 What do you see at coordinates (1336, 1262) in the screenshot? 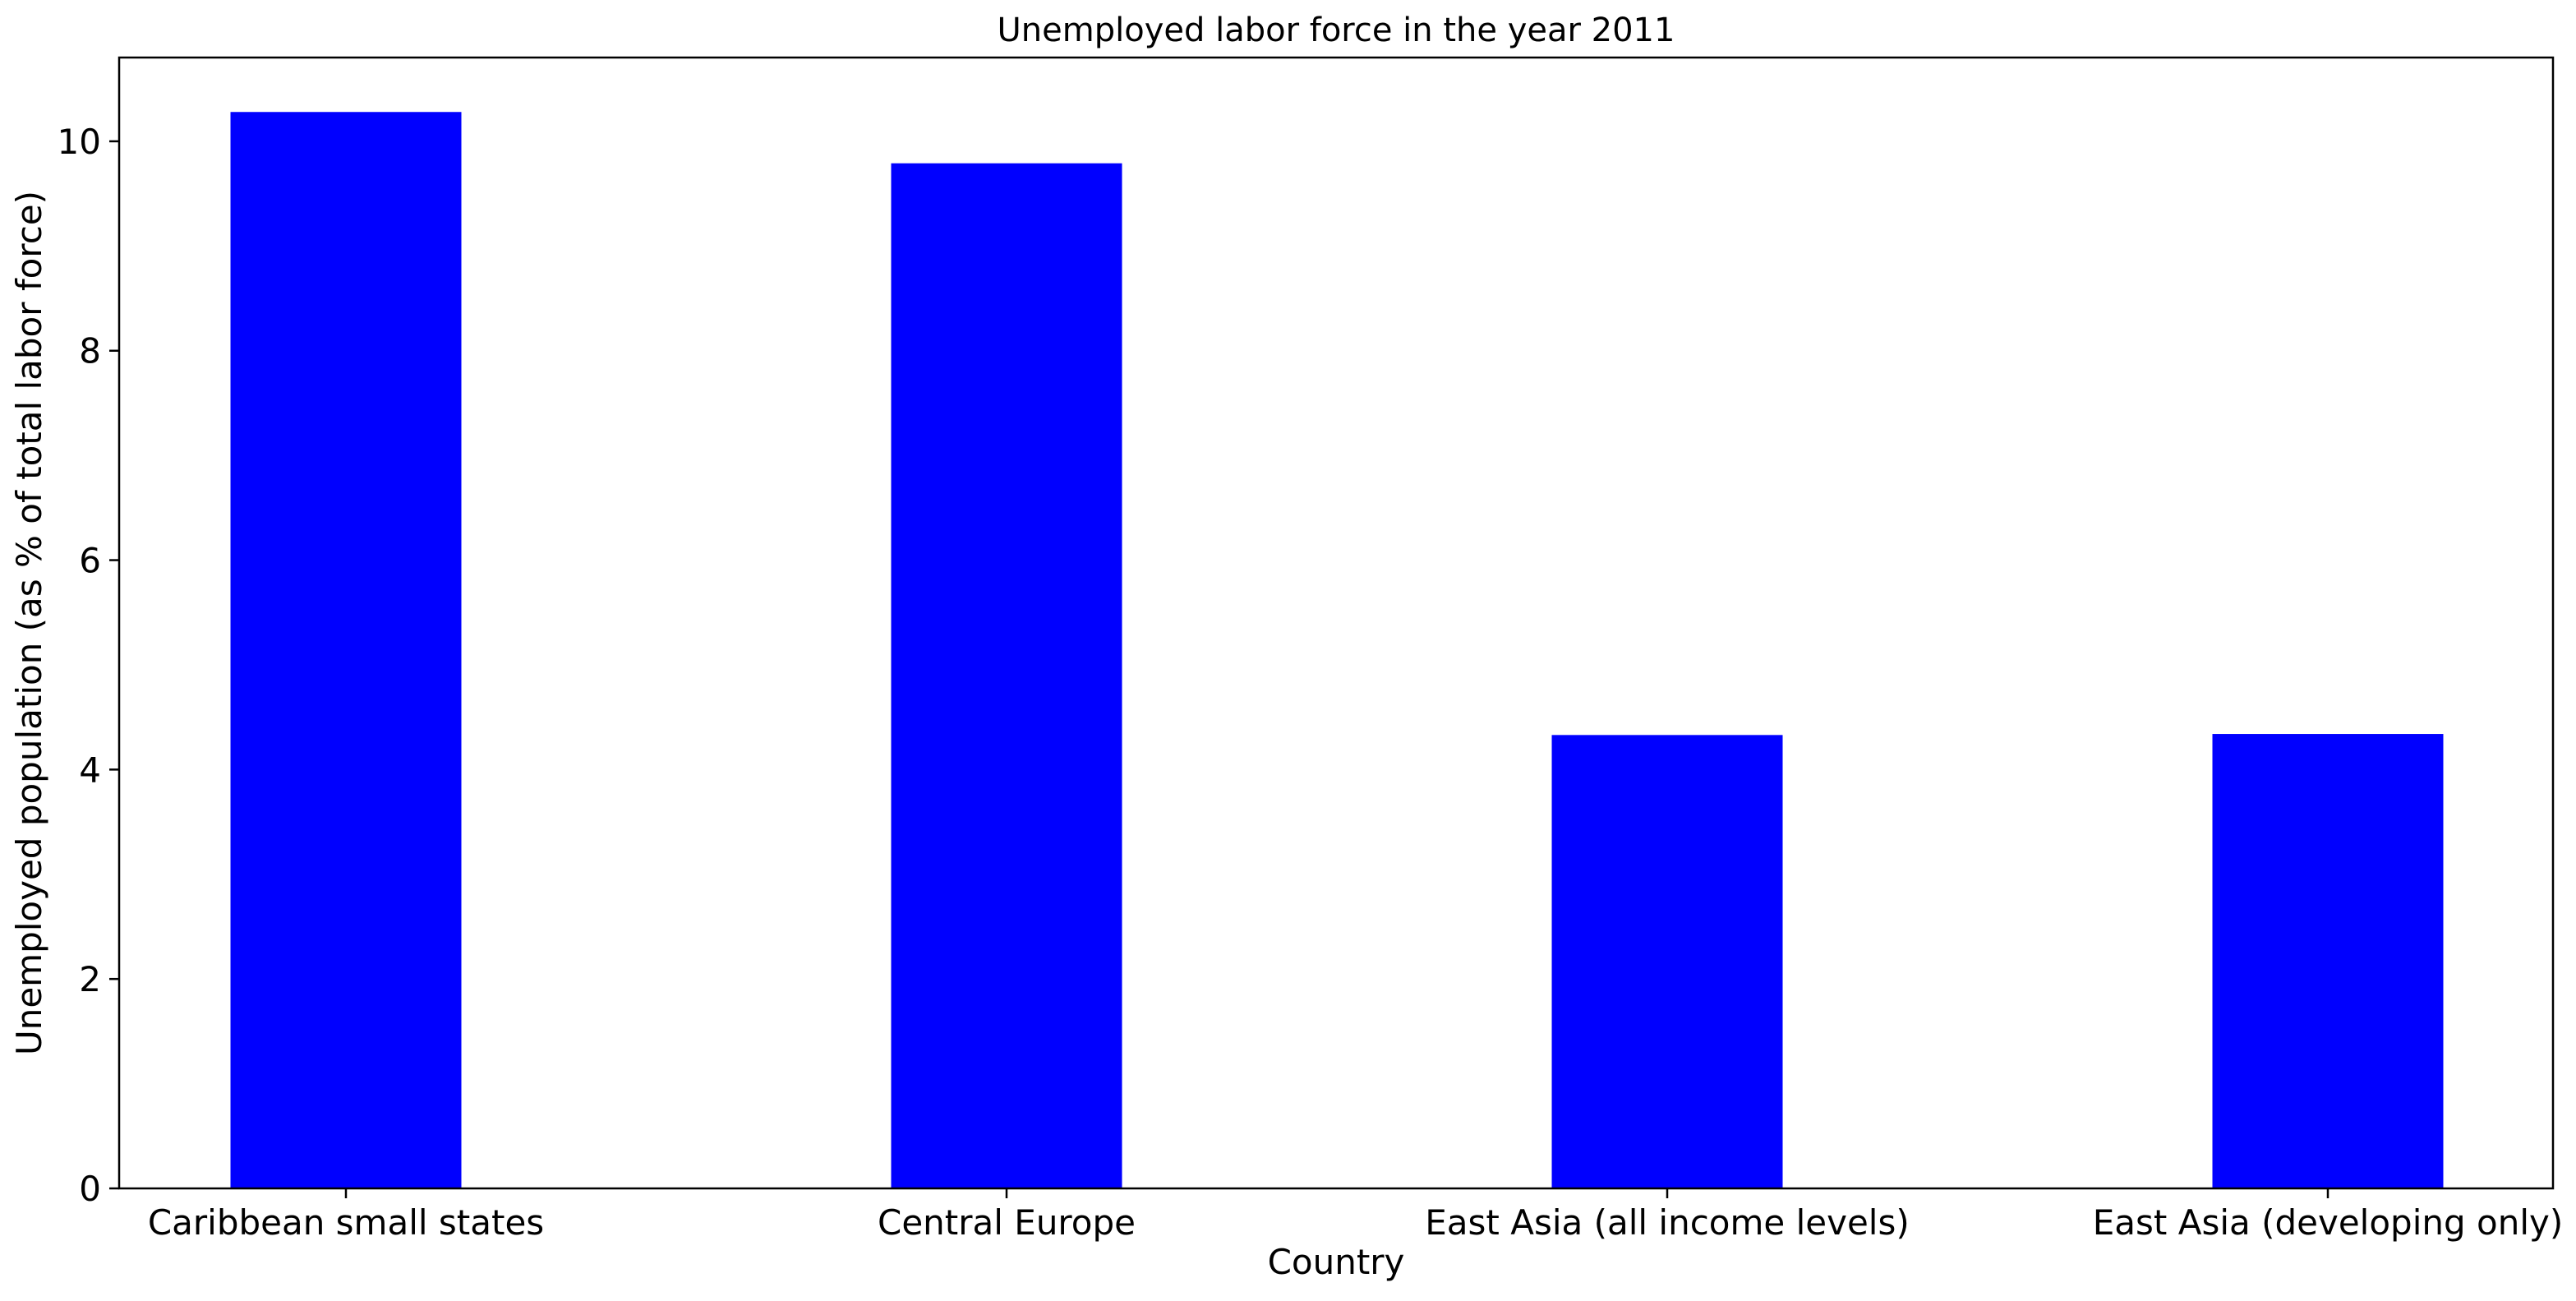
I see `x-axis-label: Country` at bounding box center [1336, 1262].